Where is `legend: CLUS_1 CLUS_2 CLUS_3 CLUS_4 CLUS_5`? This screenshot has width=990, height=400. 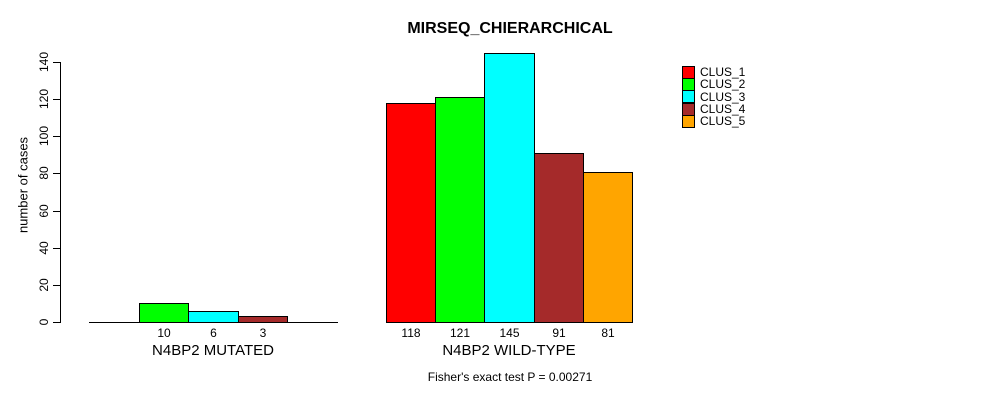 legend: CLUS_1 CLUS_2 CLUS_3 CLUS_4 CLUS_5 is located at coordinates (714, 97).